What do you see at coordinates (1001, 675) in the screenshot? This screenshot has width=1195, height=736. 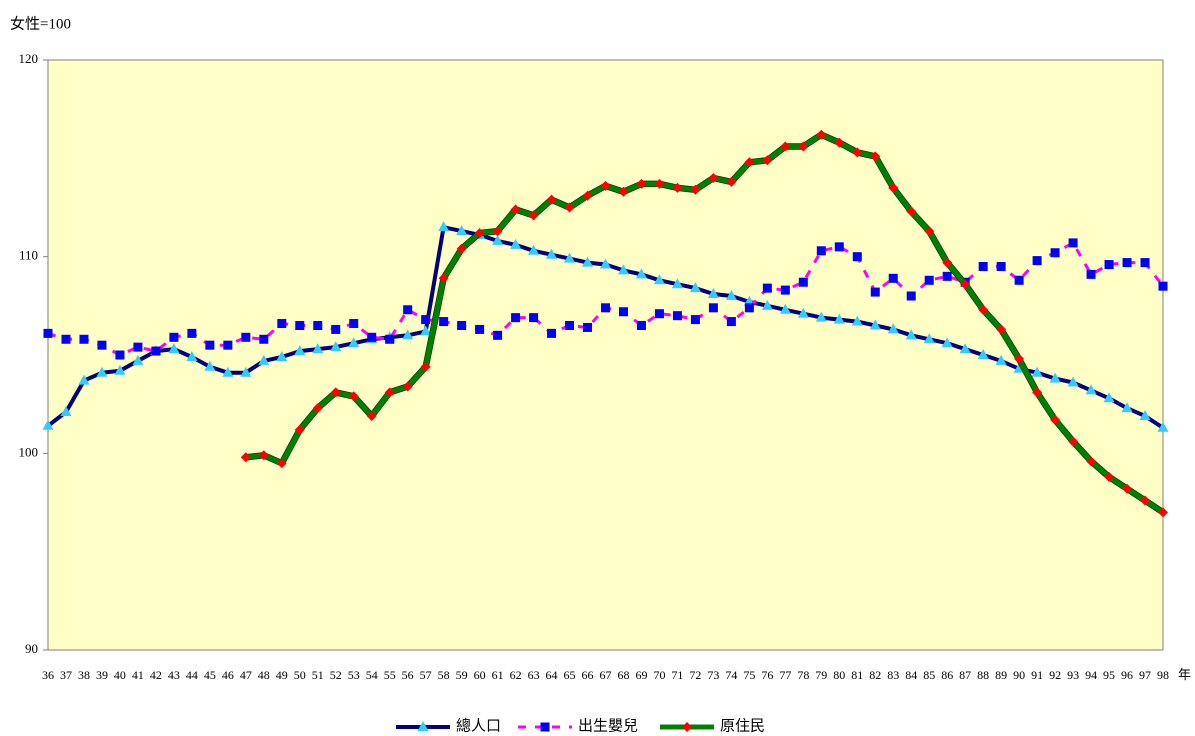 I see `x-tick-label: 89` at bounding box center [1001, 675].